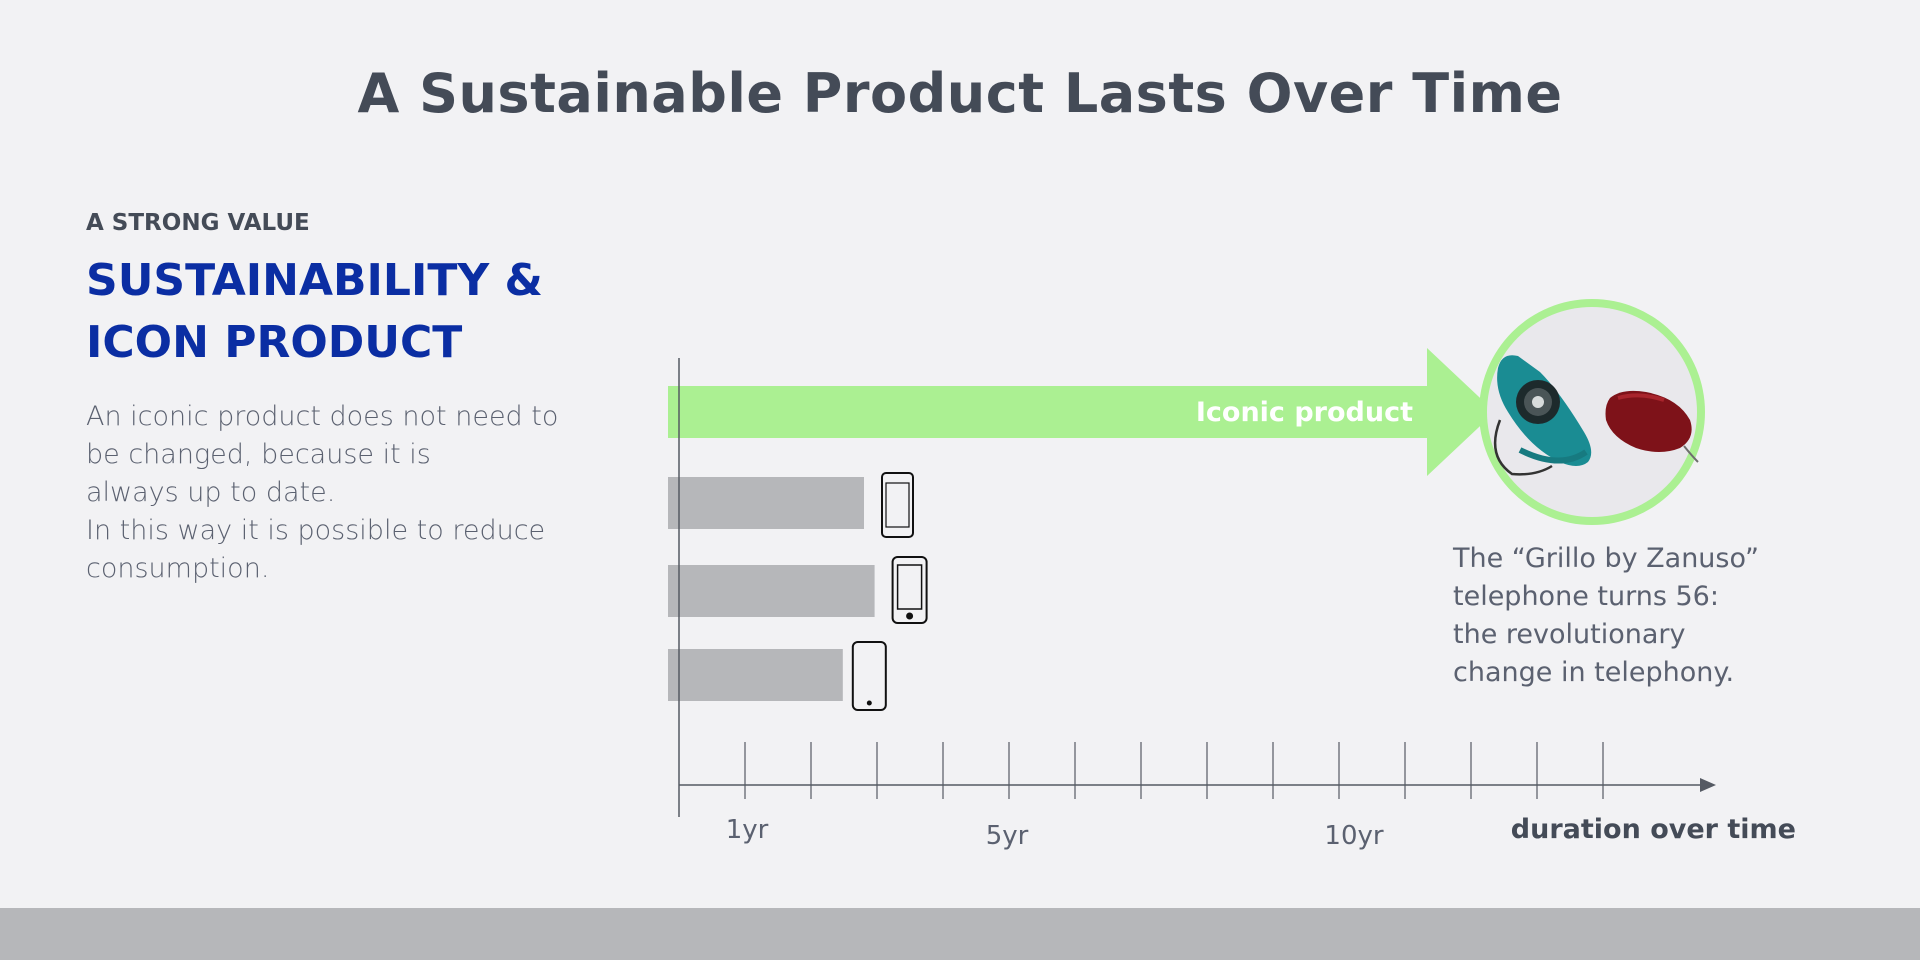 Image resolution: width=1920 pixels, height=960 pixels. Describe the element at coordinates (1007, 836) in the screenshot. I see `x-tick-label: 5yr` at that location.